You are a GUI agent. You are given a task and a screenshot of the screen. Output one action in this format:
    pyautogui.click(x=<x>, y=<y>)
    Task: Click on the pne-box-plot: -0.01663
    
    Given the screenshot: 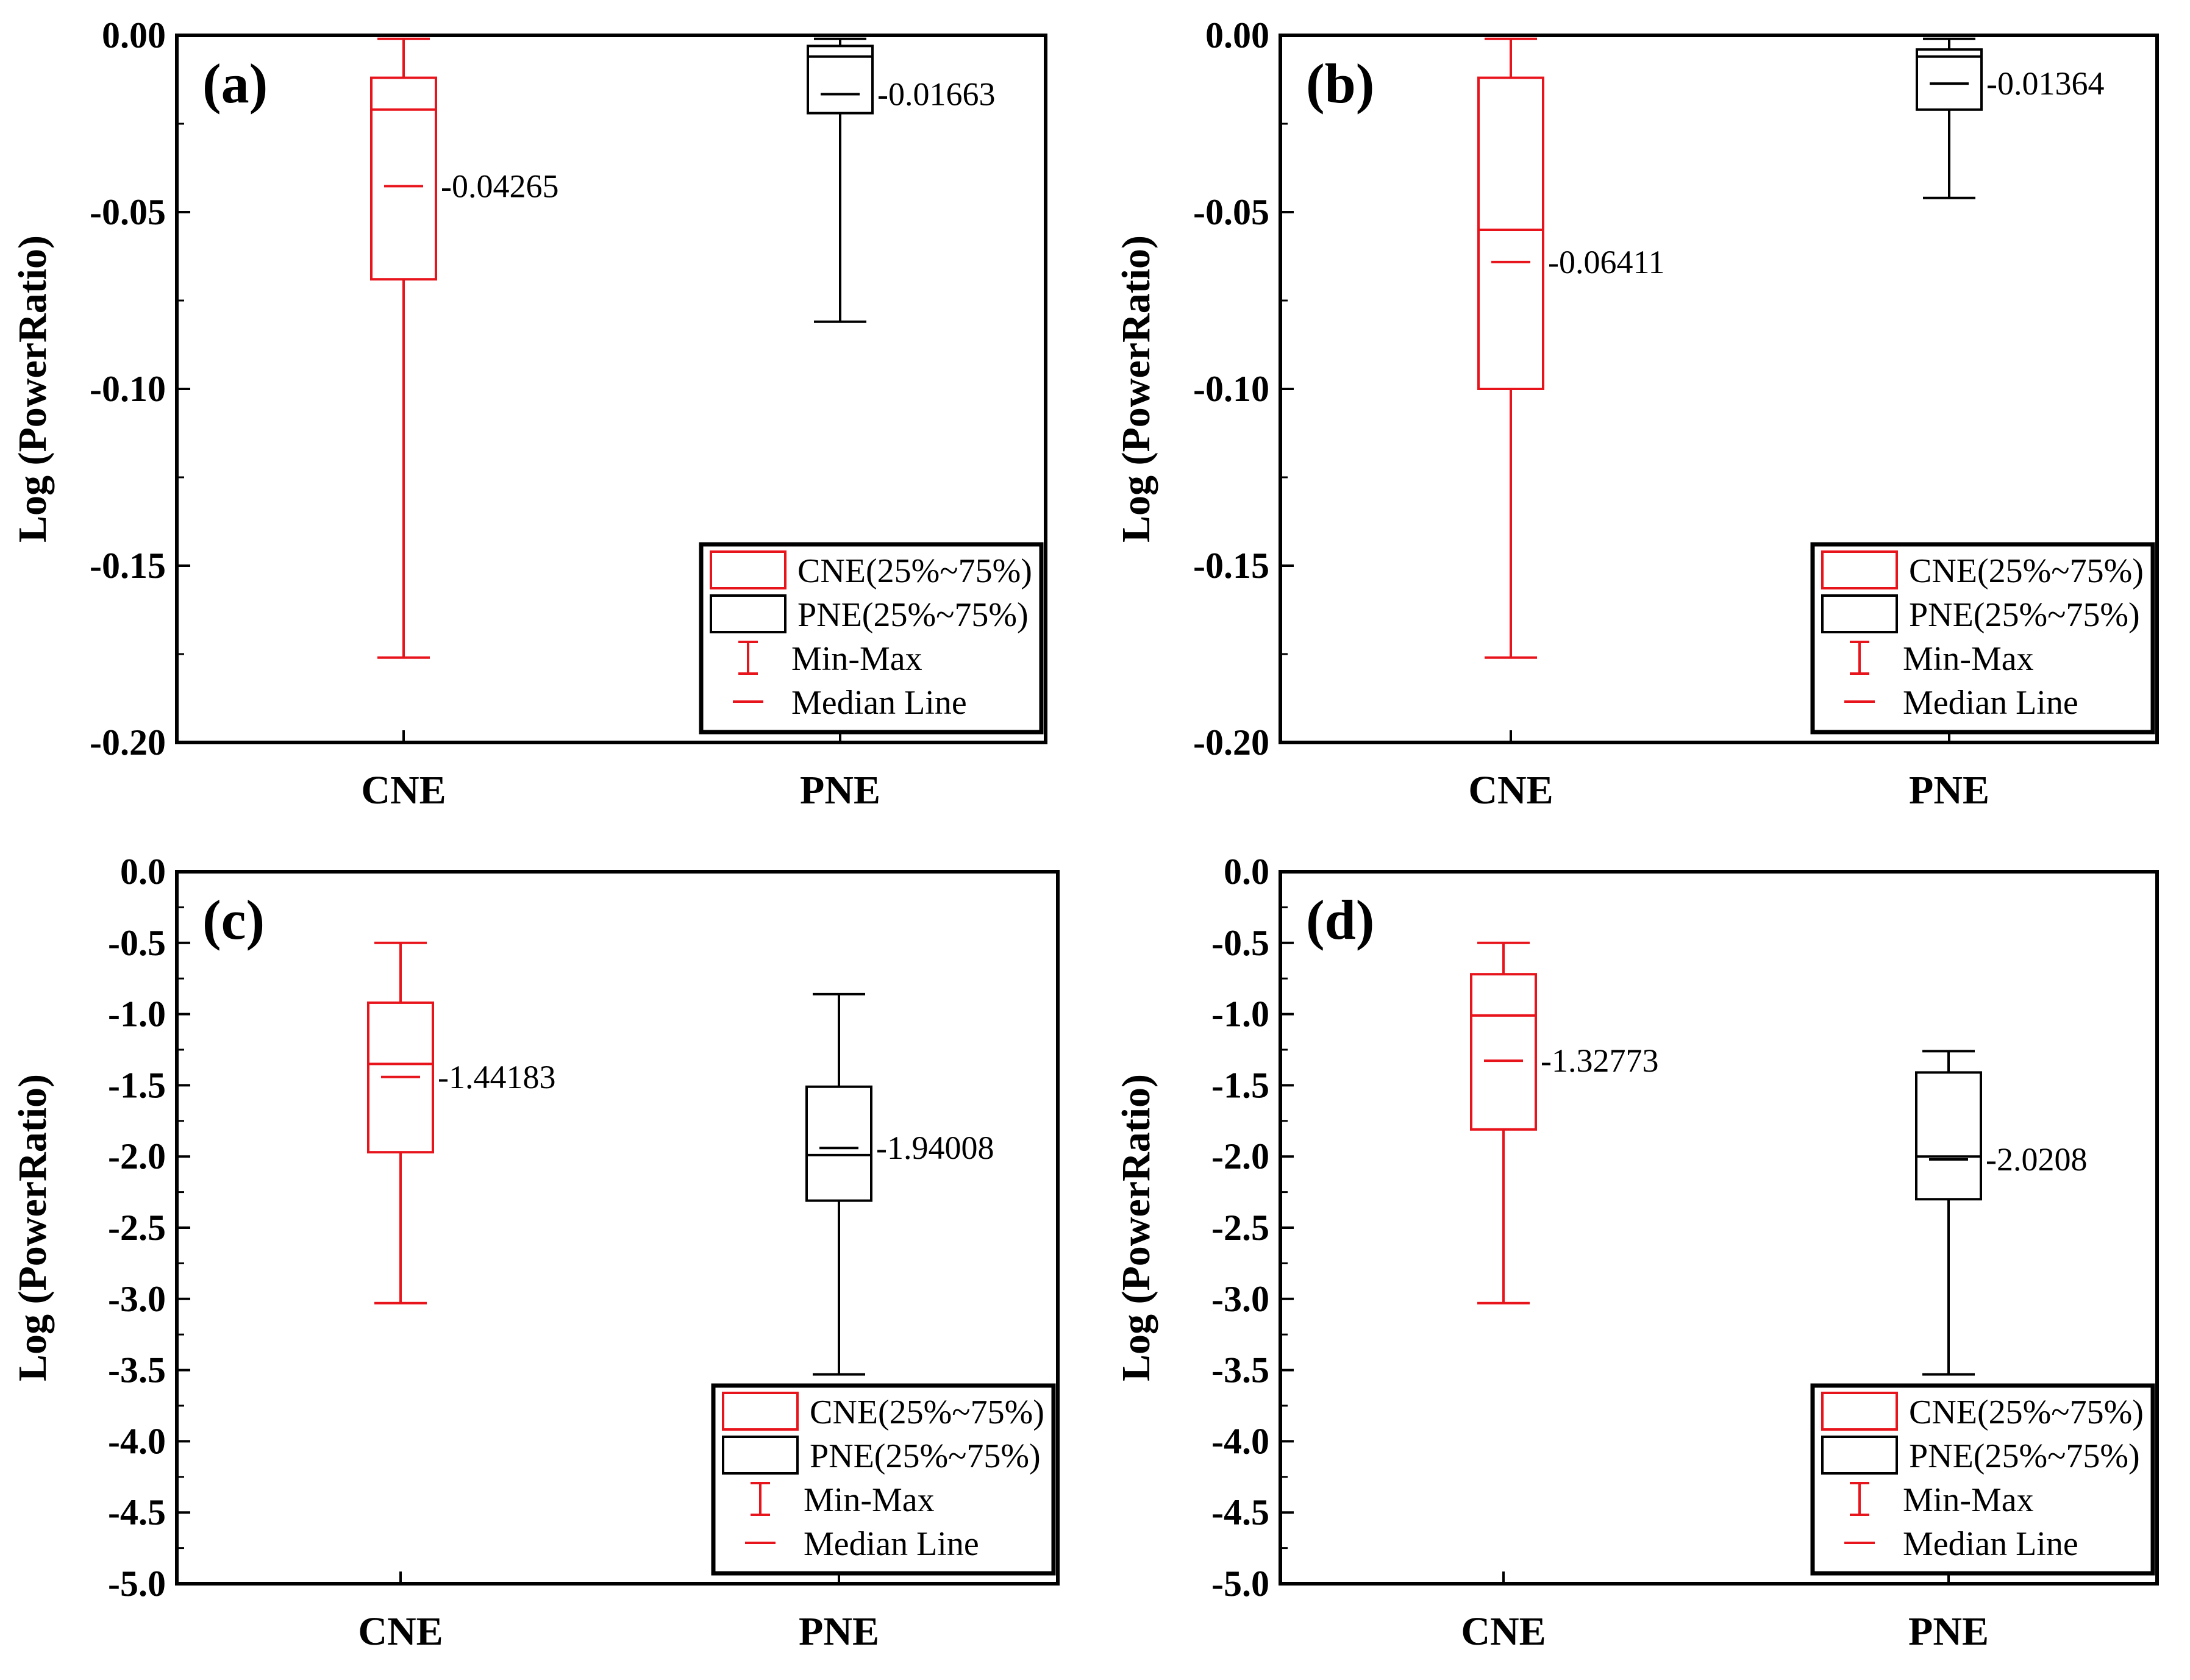 What is the action you would take?
    pyautogui.click(x=901, y=180)
    